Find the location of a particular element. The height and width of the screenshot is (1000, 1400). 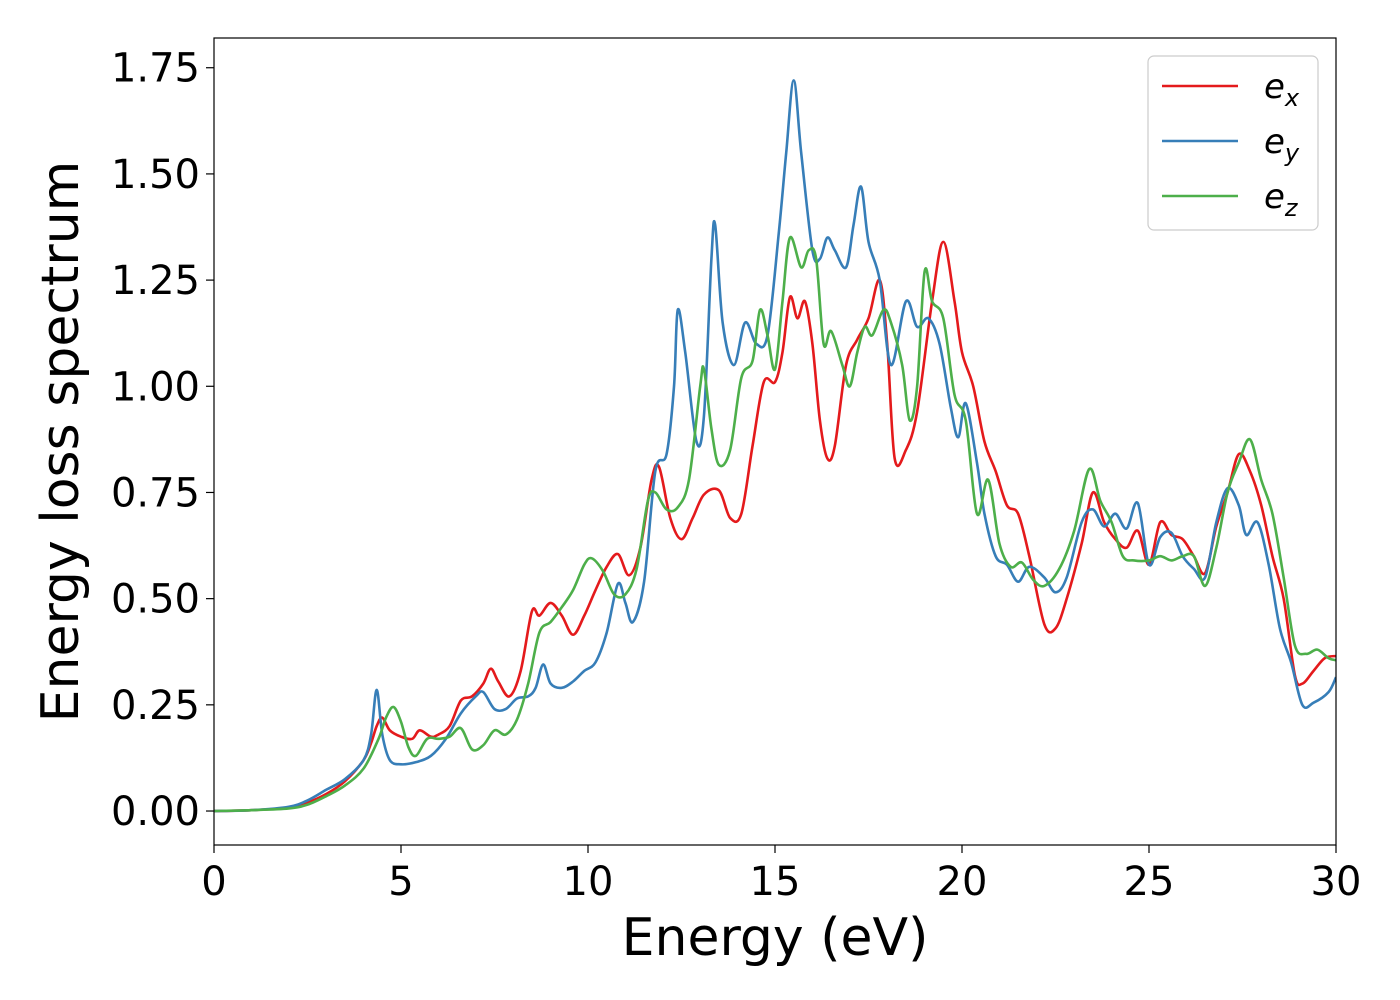

y-tick-label: 1.50 is located at coordinates (155, 175).